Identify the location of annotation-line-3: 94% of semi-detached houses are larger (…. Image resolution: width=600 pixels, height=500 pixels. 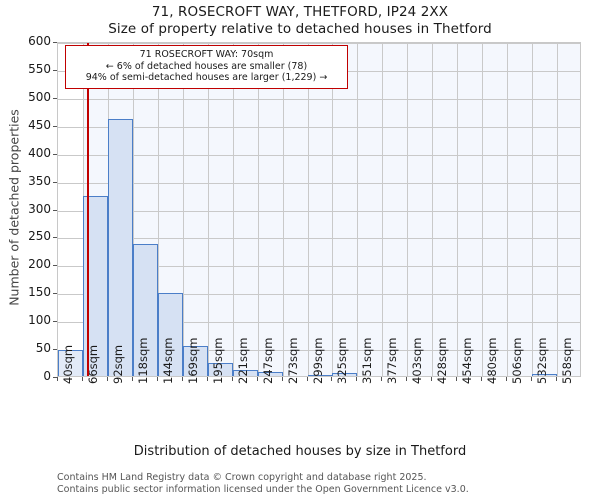
(206, 77).